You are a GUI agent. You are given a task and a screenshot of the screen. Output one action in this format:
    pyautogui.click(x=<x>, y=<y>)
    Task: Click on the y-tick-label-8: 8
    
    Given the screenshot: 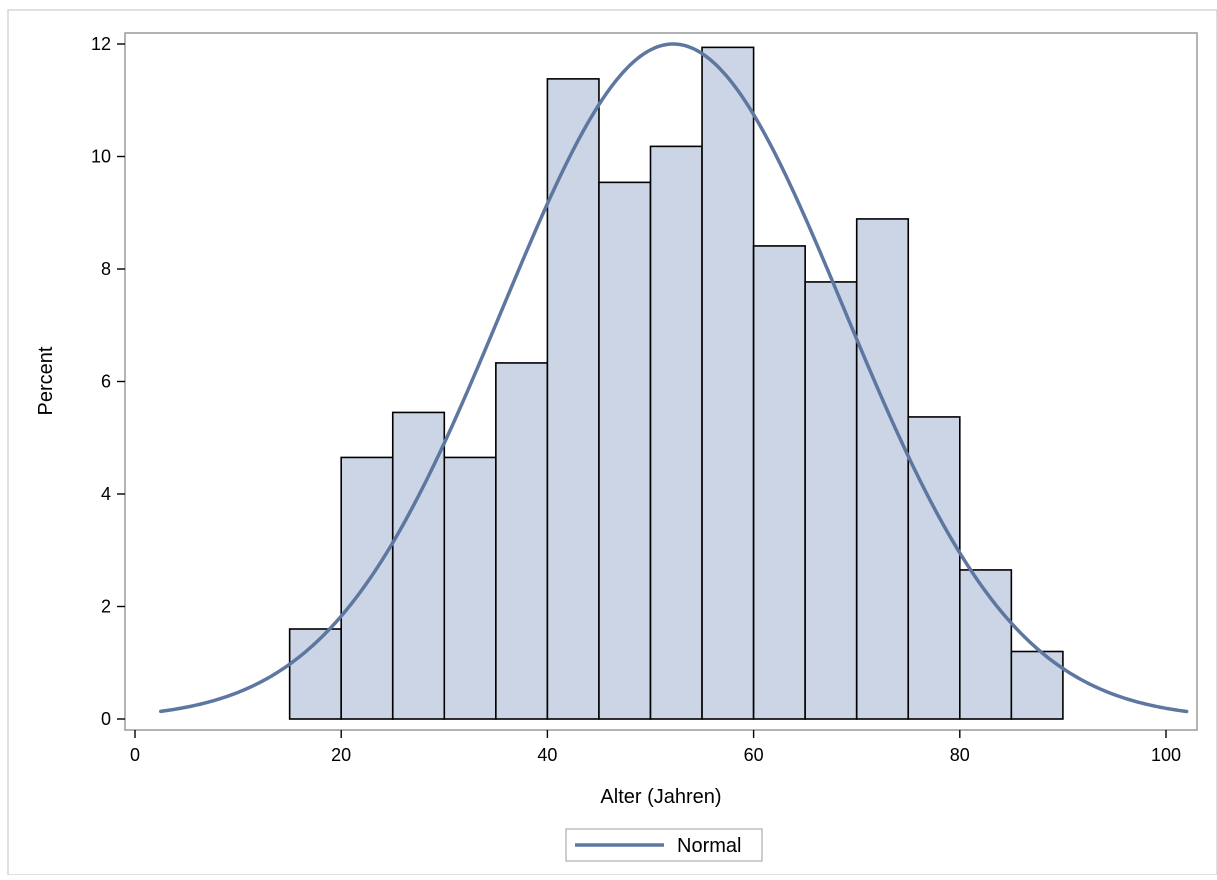 What is the action you would take?
    pyautogui.click(x=106, y=269)
    